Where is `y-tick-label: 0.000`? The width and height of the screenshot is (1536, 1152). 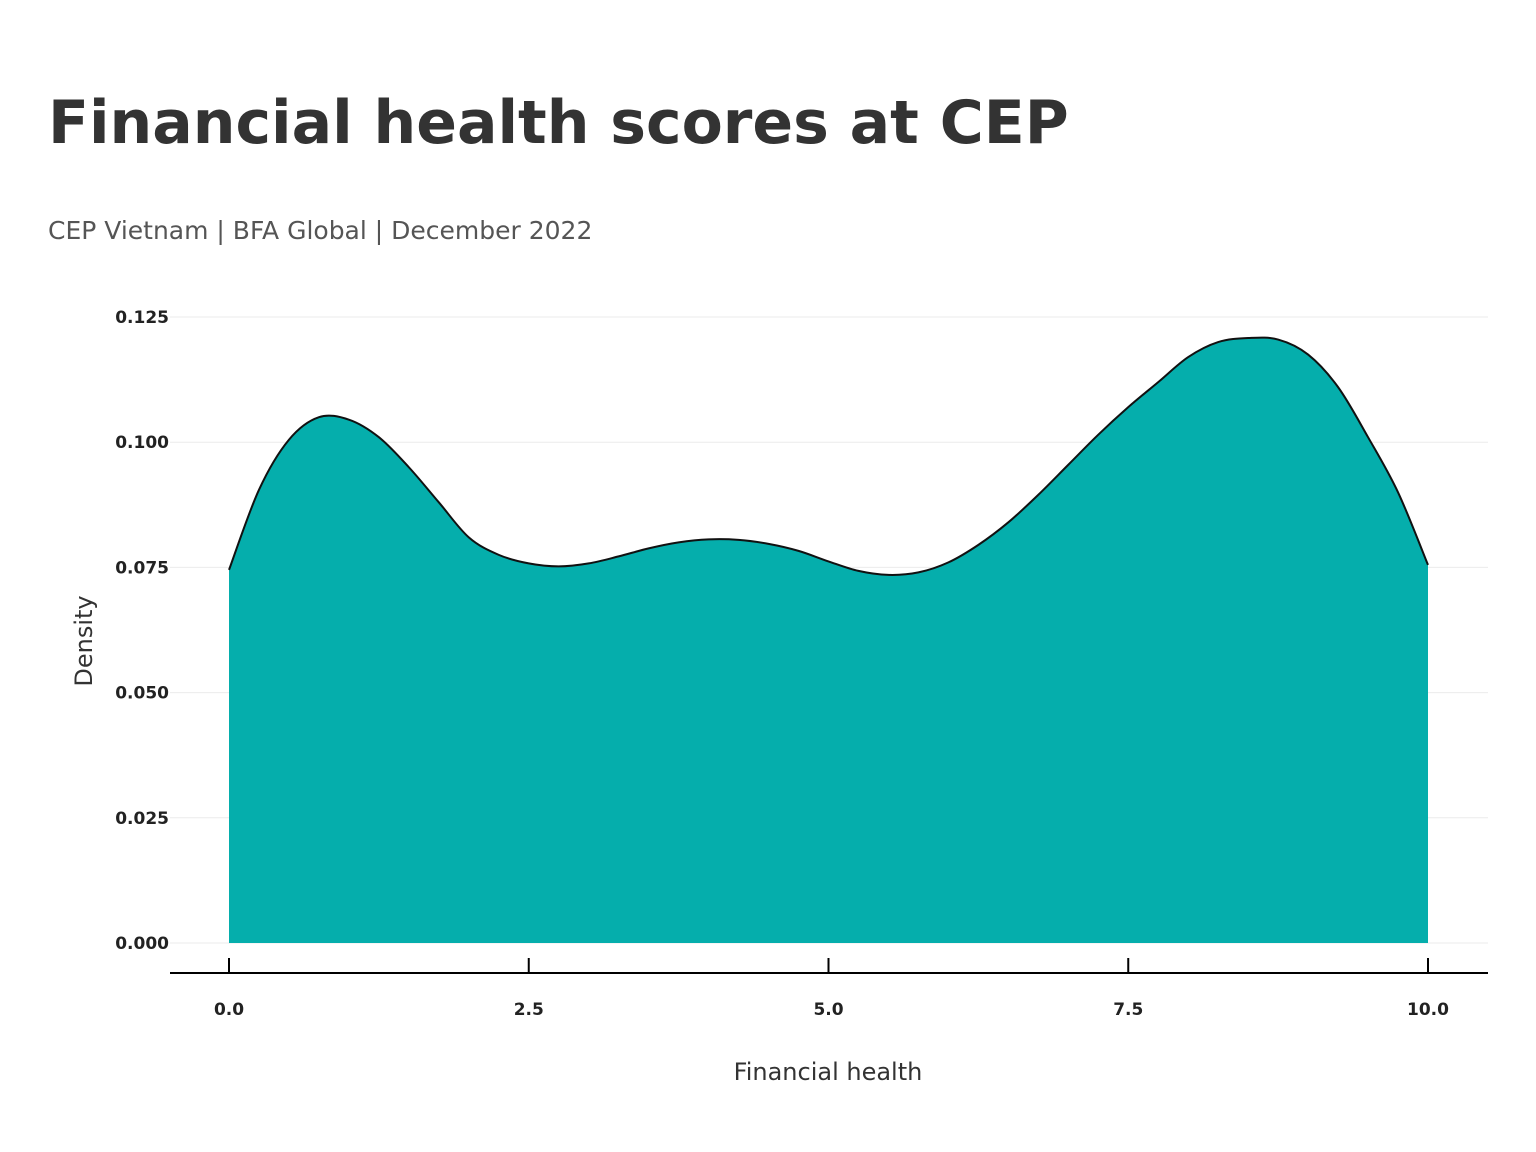
y-tick-label: 0.000 is located at coordinates (142, 944).